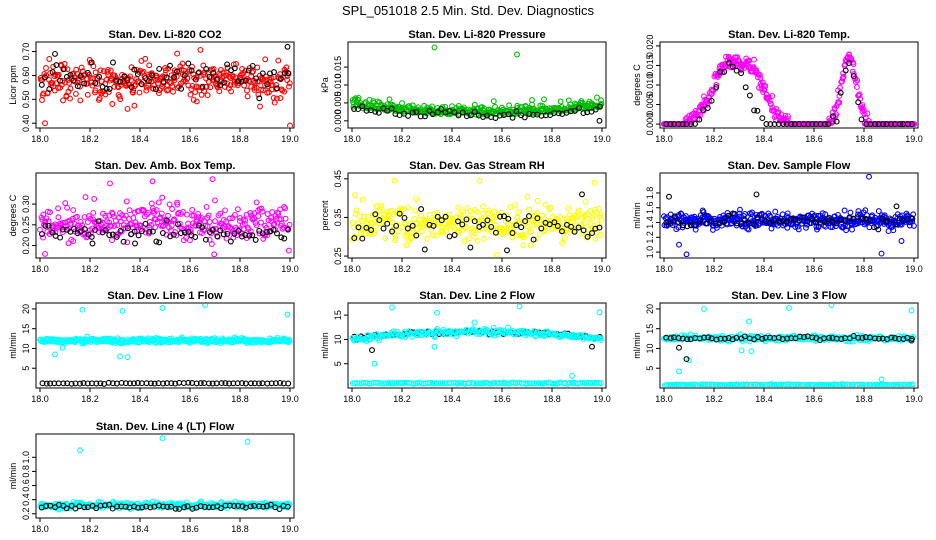 The image size is (936, 540). Describe the element at coordinates (864, 399) in the screenshot. I see `x-tick-label: 18.8` at that location.